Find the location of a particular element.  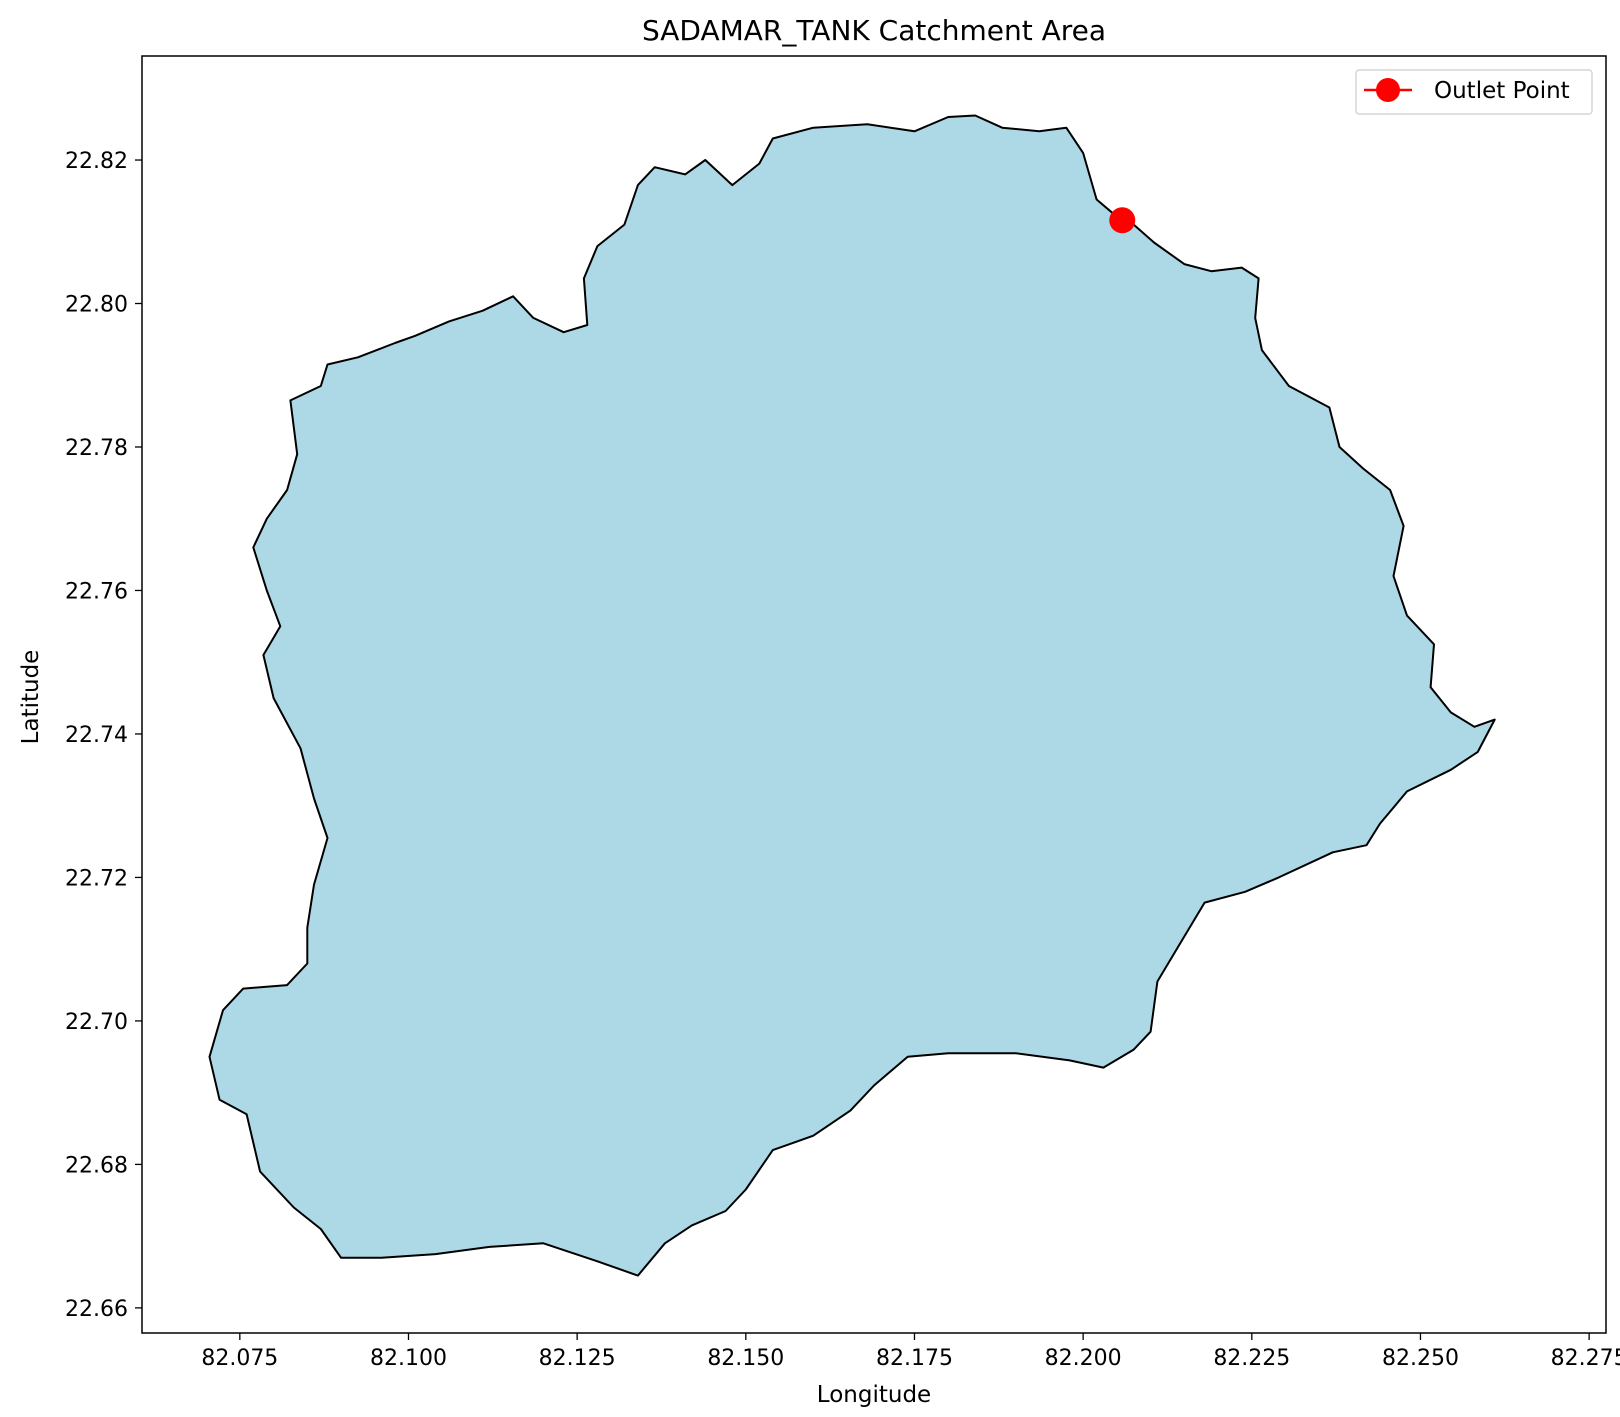

legend-label: Outlet Point is located at coordinates (1502, 91).